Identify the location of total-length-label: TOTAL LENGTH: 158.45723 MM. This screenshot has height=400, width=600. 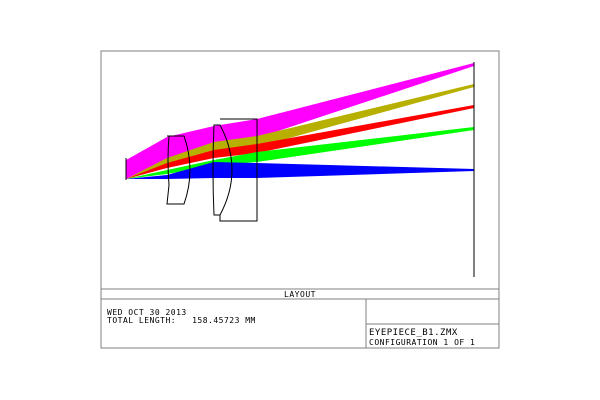
(181, 320).